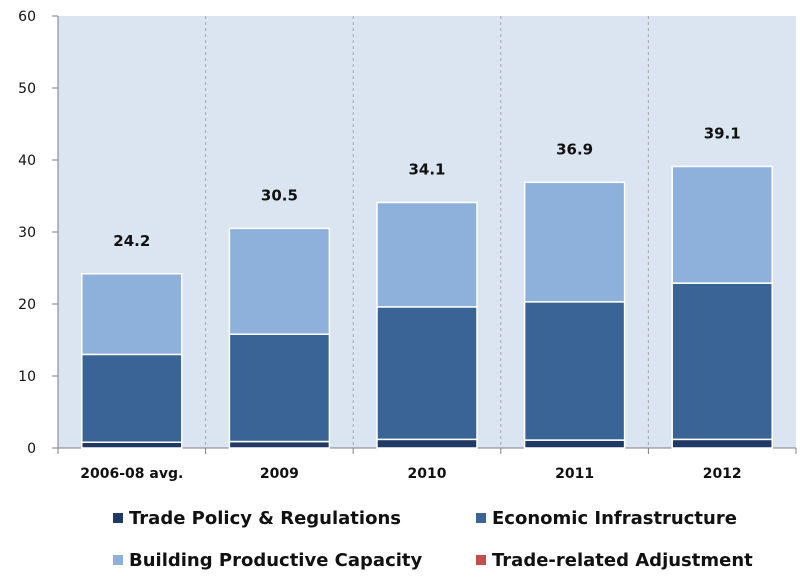 This screenshot has height=580, width=806. I want to click on x-category-label: 2010, so click(427, 474).